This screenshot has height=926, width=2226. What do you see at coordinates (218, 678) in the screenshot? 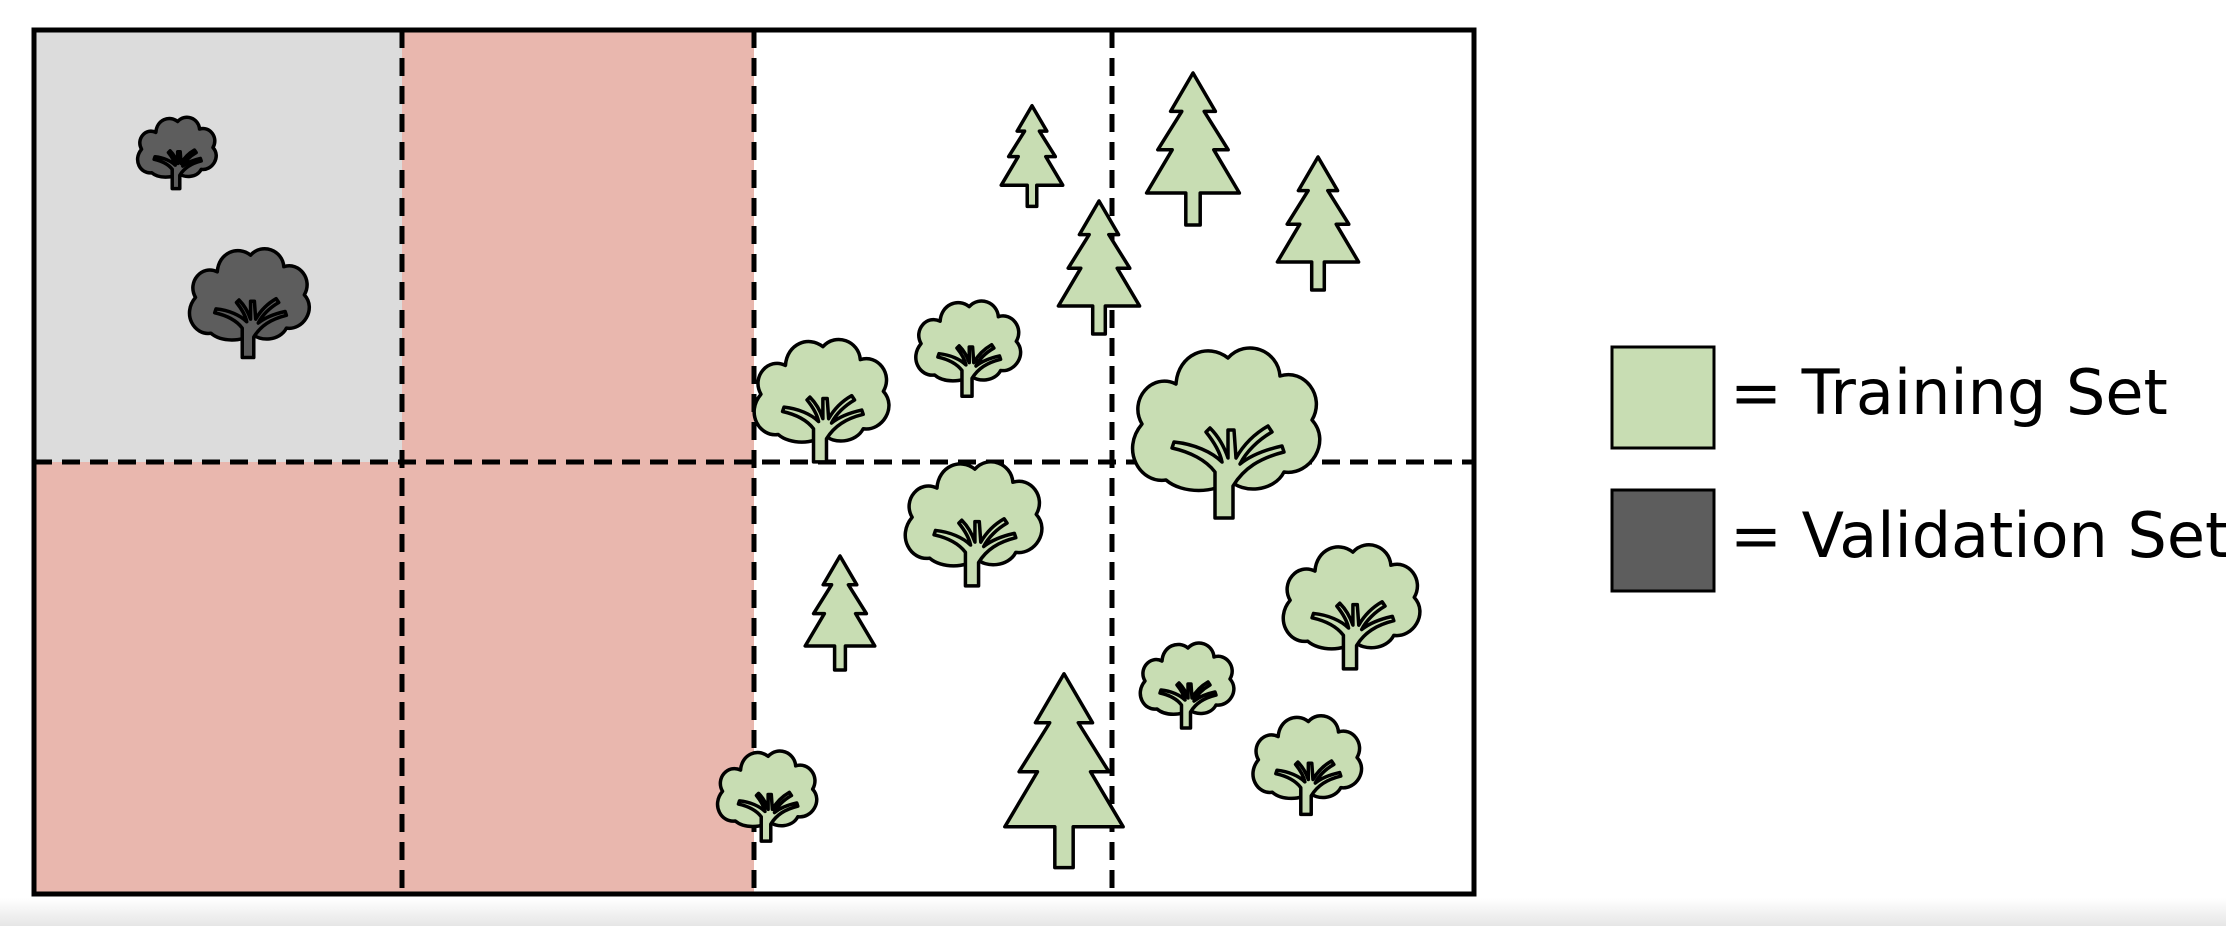
I see `grid-cell-r1-c0` at bounding box center [218, 678].